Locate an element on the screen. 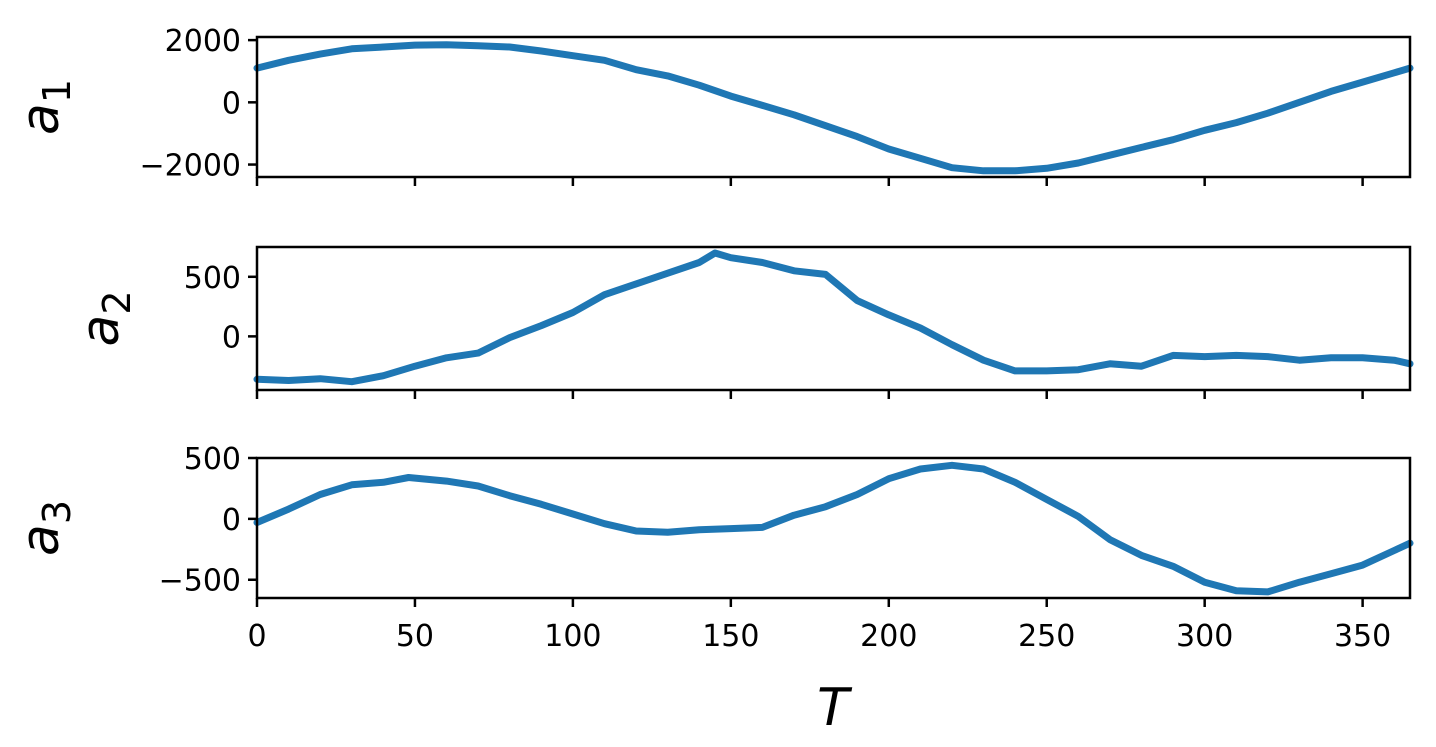 The image size is (1436, 747). y-axis-label-main-1: a is located at coordinates (41, 119).